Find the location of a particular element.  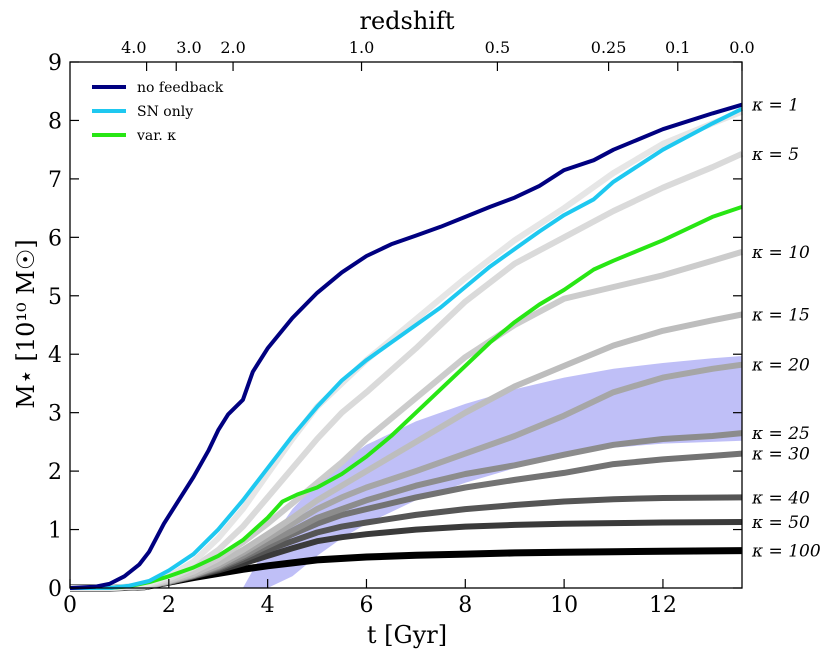

x-tick-label-6: 12 is located at coordinates (663, 605).